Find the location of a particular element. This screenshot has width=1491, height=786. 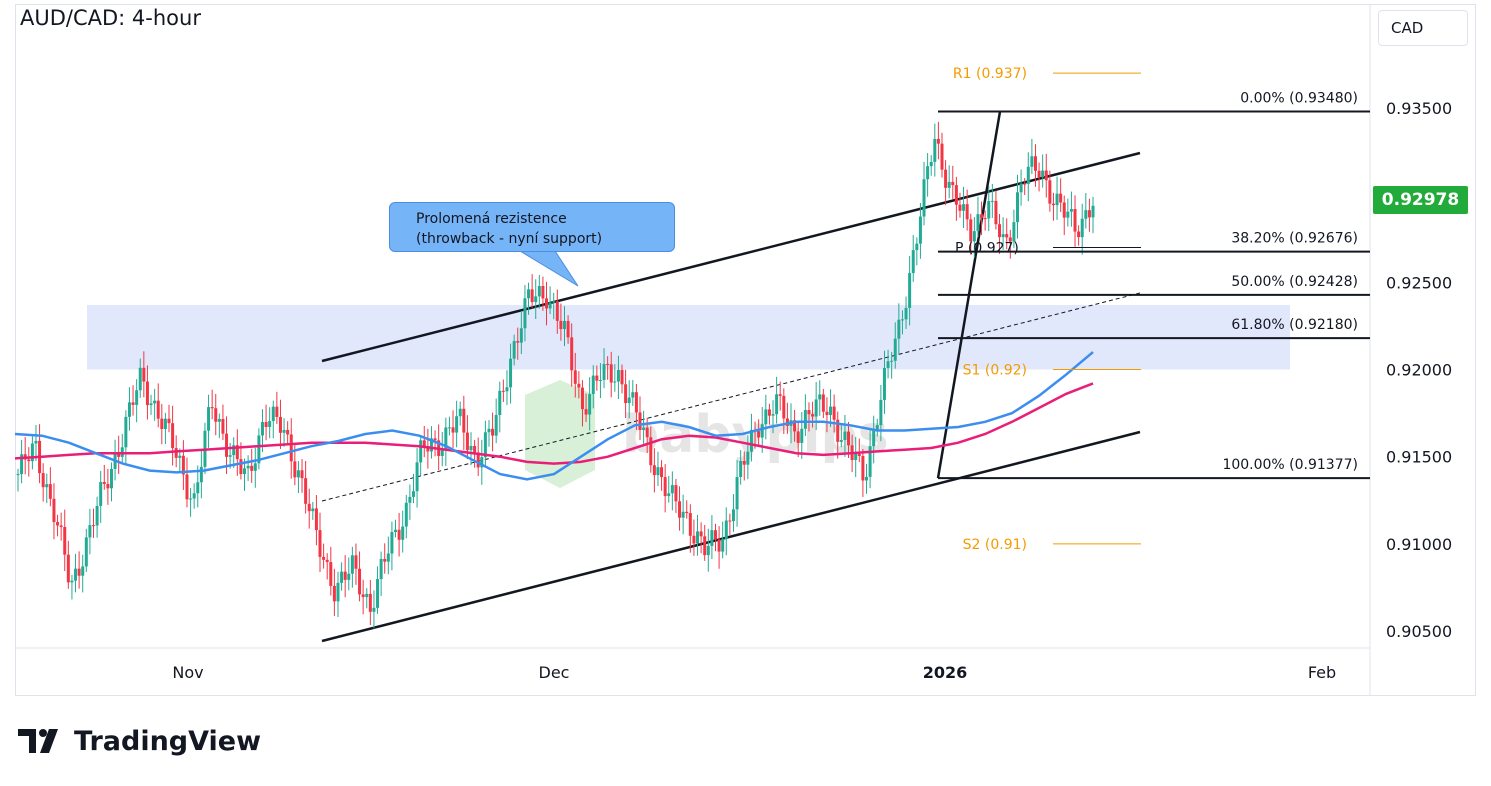

y-tick-label: 0.91000 is located at coordinates (1419, 544).